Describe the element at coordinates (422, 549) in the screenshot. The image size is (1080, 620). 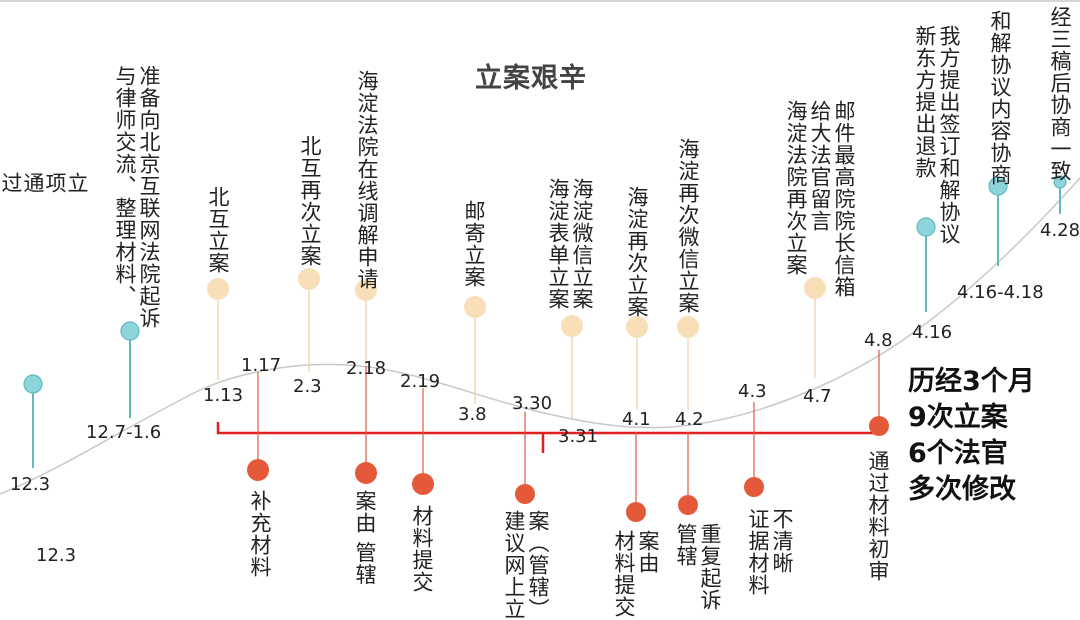
I see `issue-label-material-submission: 材料提交` at that location.